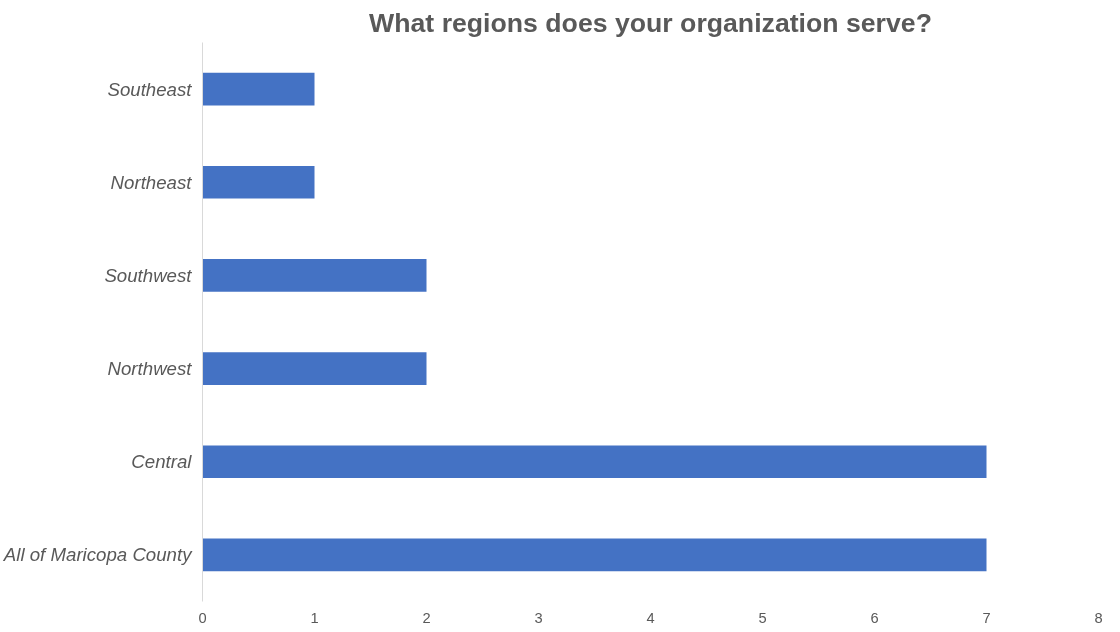 The height and width of the screenshot is (632, 1120). I want to click on x-tick-label: 7, so click(986, 617).